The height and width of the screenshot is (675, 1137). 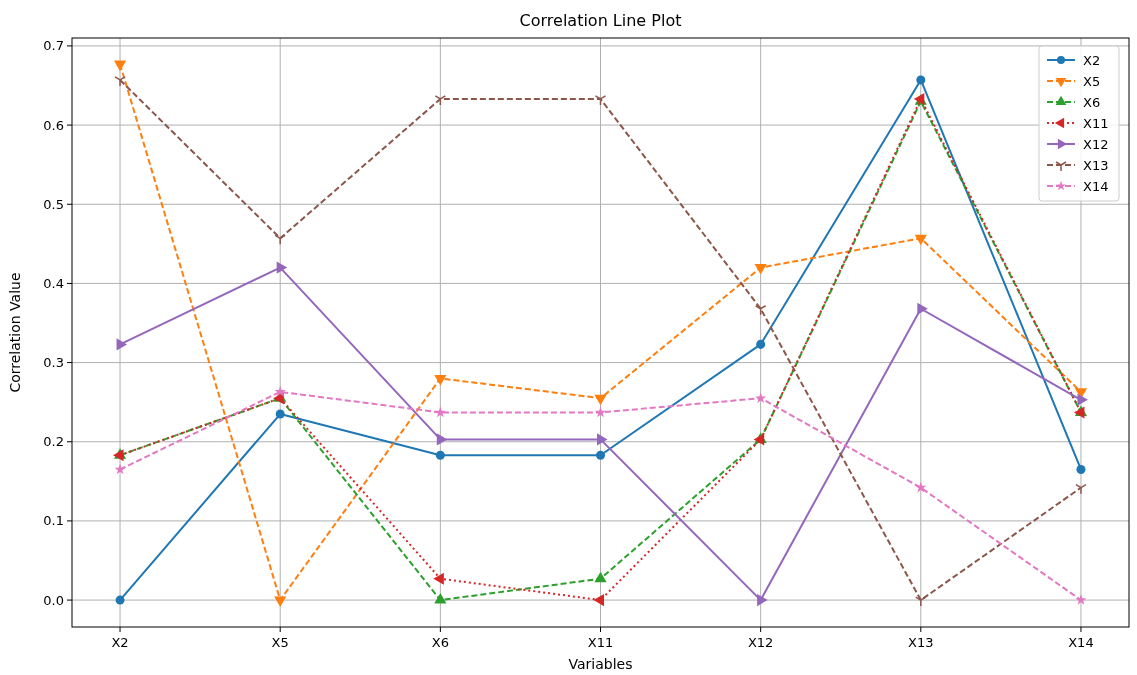 What do you see at coordinates (53, 204) in the screenshot?
I see `y-tick-label: 0.5` at bounding box center [53, 204].